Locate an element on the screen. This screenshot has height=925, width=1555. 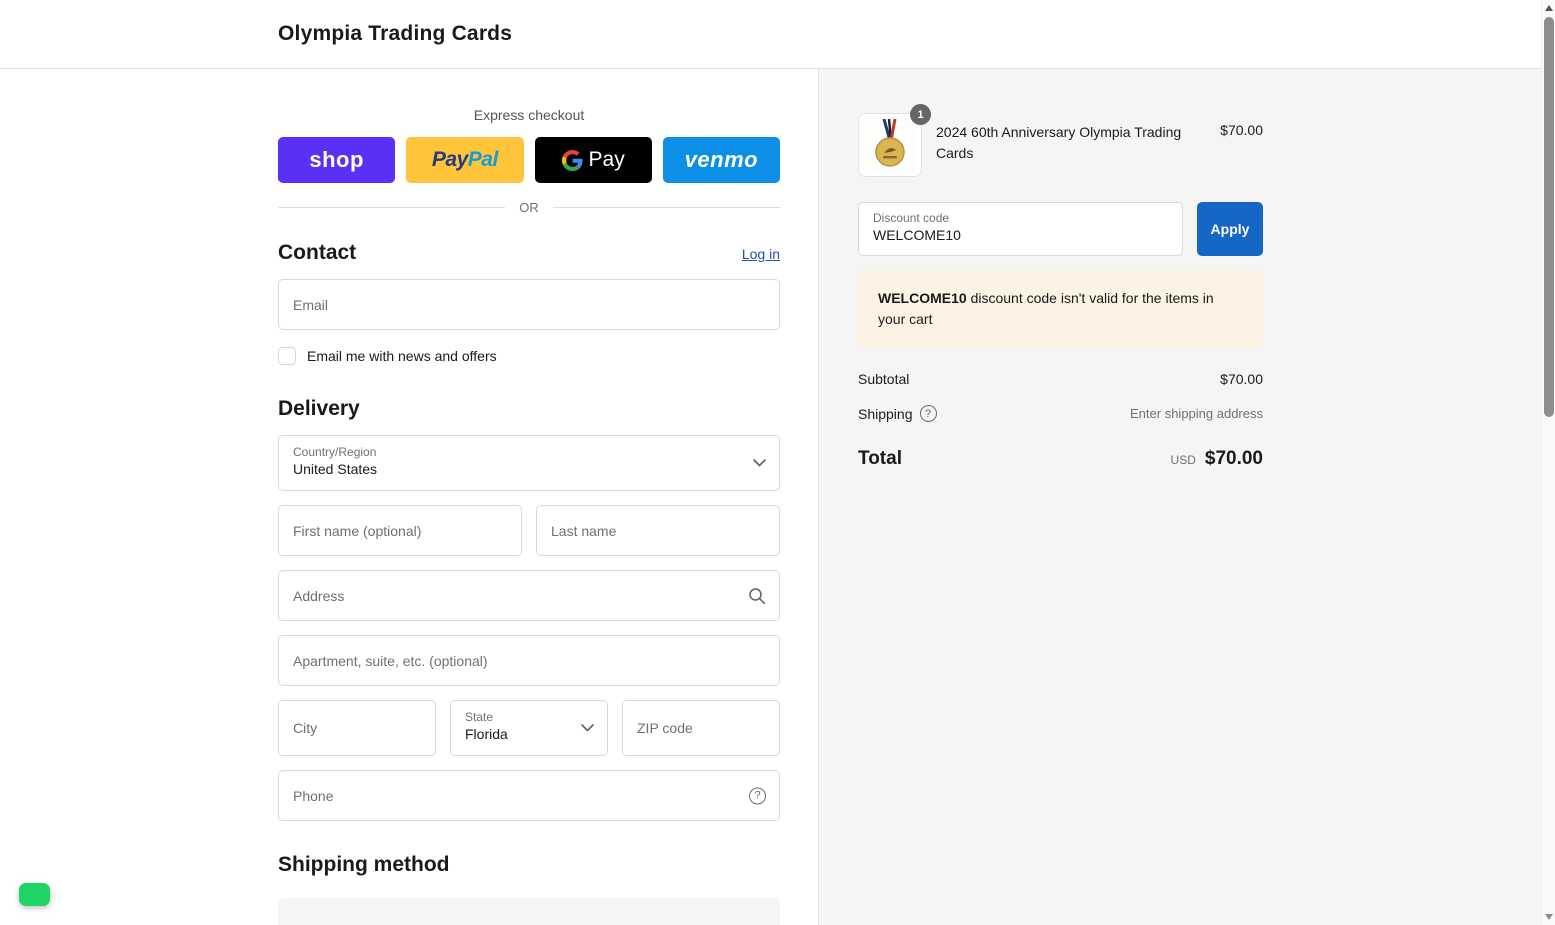
shop-logo: shop is located at coordinates (336, 159).